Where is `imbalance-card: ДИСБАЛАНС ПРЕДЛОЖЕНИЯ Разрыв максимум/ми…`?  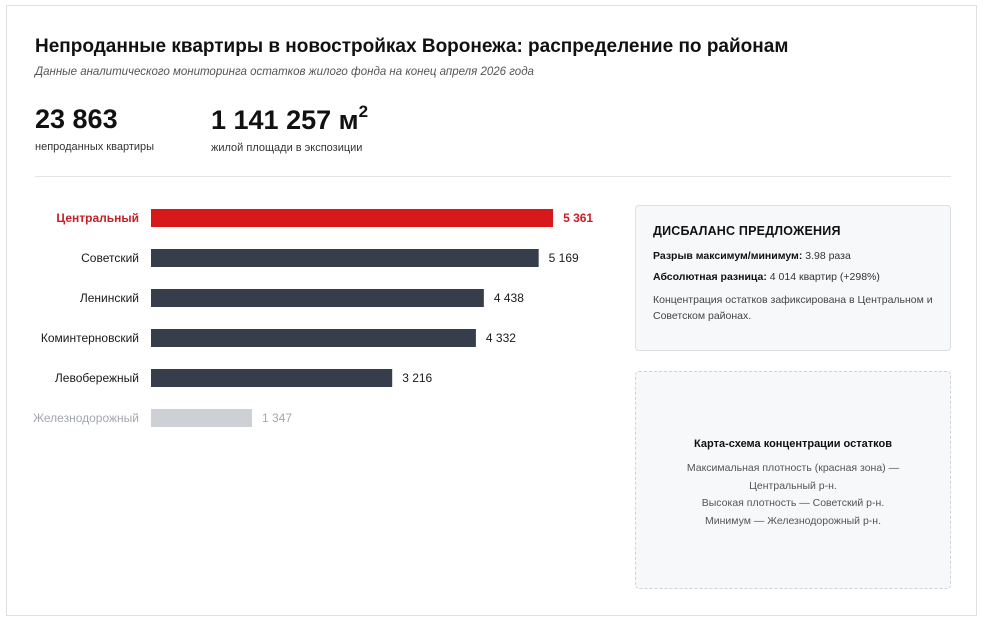 imbalance-card: ДИСБАЛАНС ПРЕДЛОЖЕНИЯ Разрыв максимум/ми… is located at coordinates (793, 278).